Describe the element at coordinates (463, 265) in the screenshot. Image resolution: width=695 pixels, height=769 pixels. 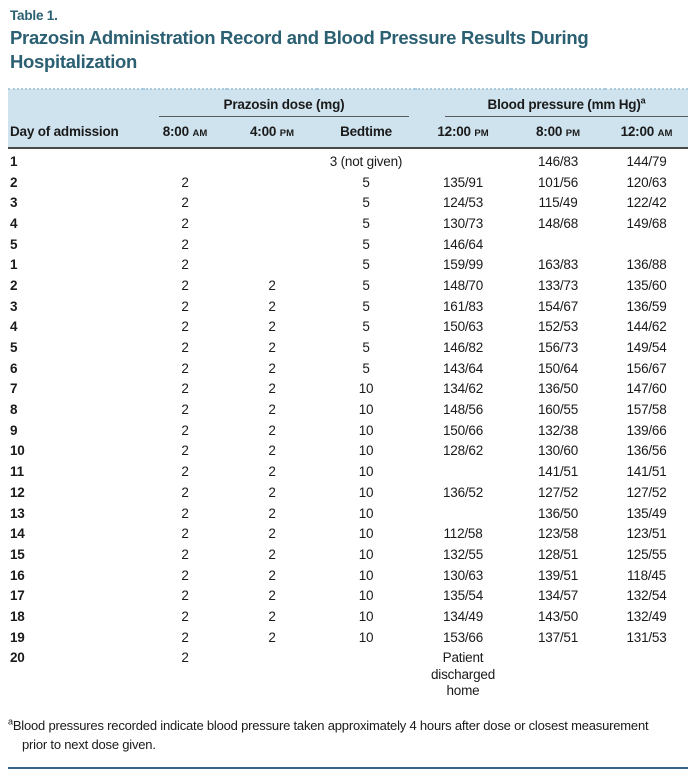
I see `value-cell: 159/99` at that location.